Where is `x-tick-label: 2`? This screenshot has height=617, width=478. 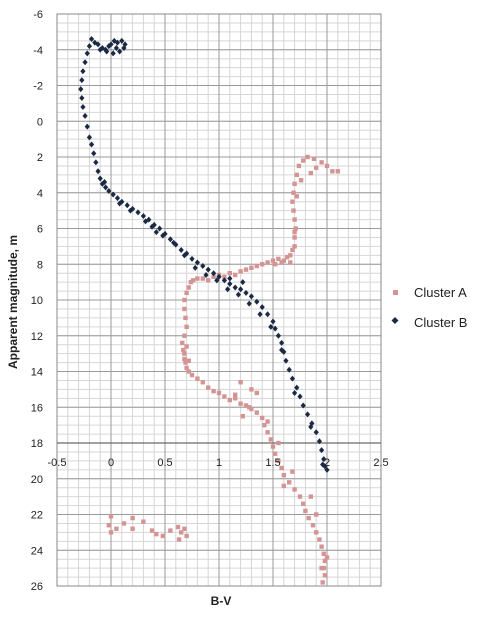
x-tick-label: 2 is located at coordinates (327, 463).